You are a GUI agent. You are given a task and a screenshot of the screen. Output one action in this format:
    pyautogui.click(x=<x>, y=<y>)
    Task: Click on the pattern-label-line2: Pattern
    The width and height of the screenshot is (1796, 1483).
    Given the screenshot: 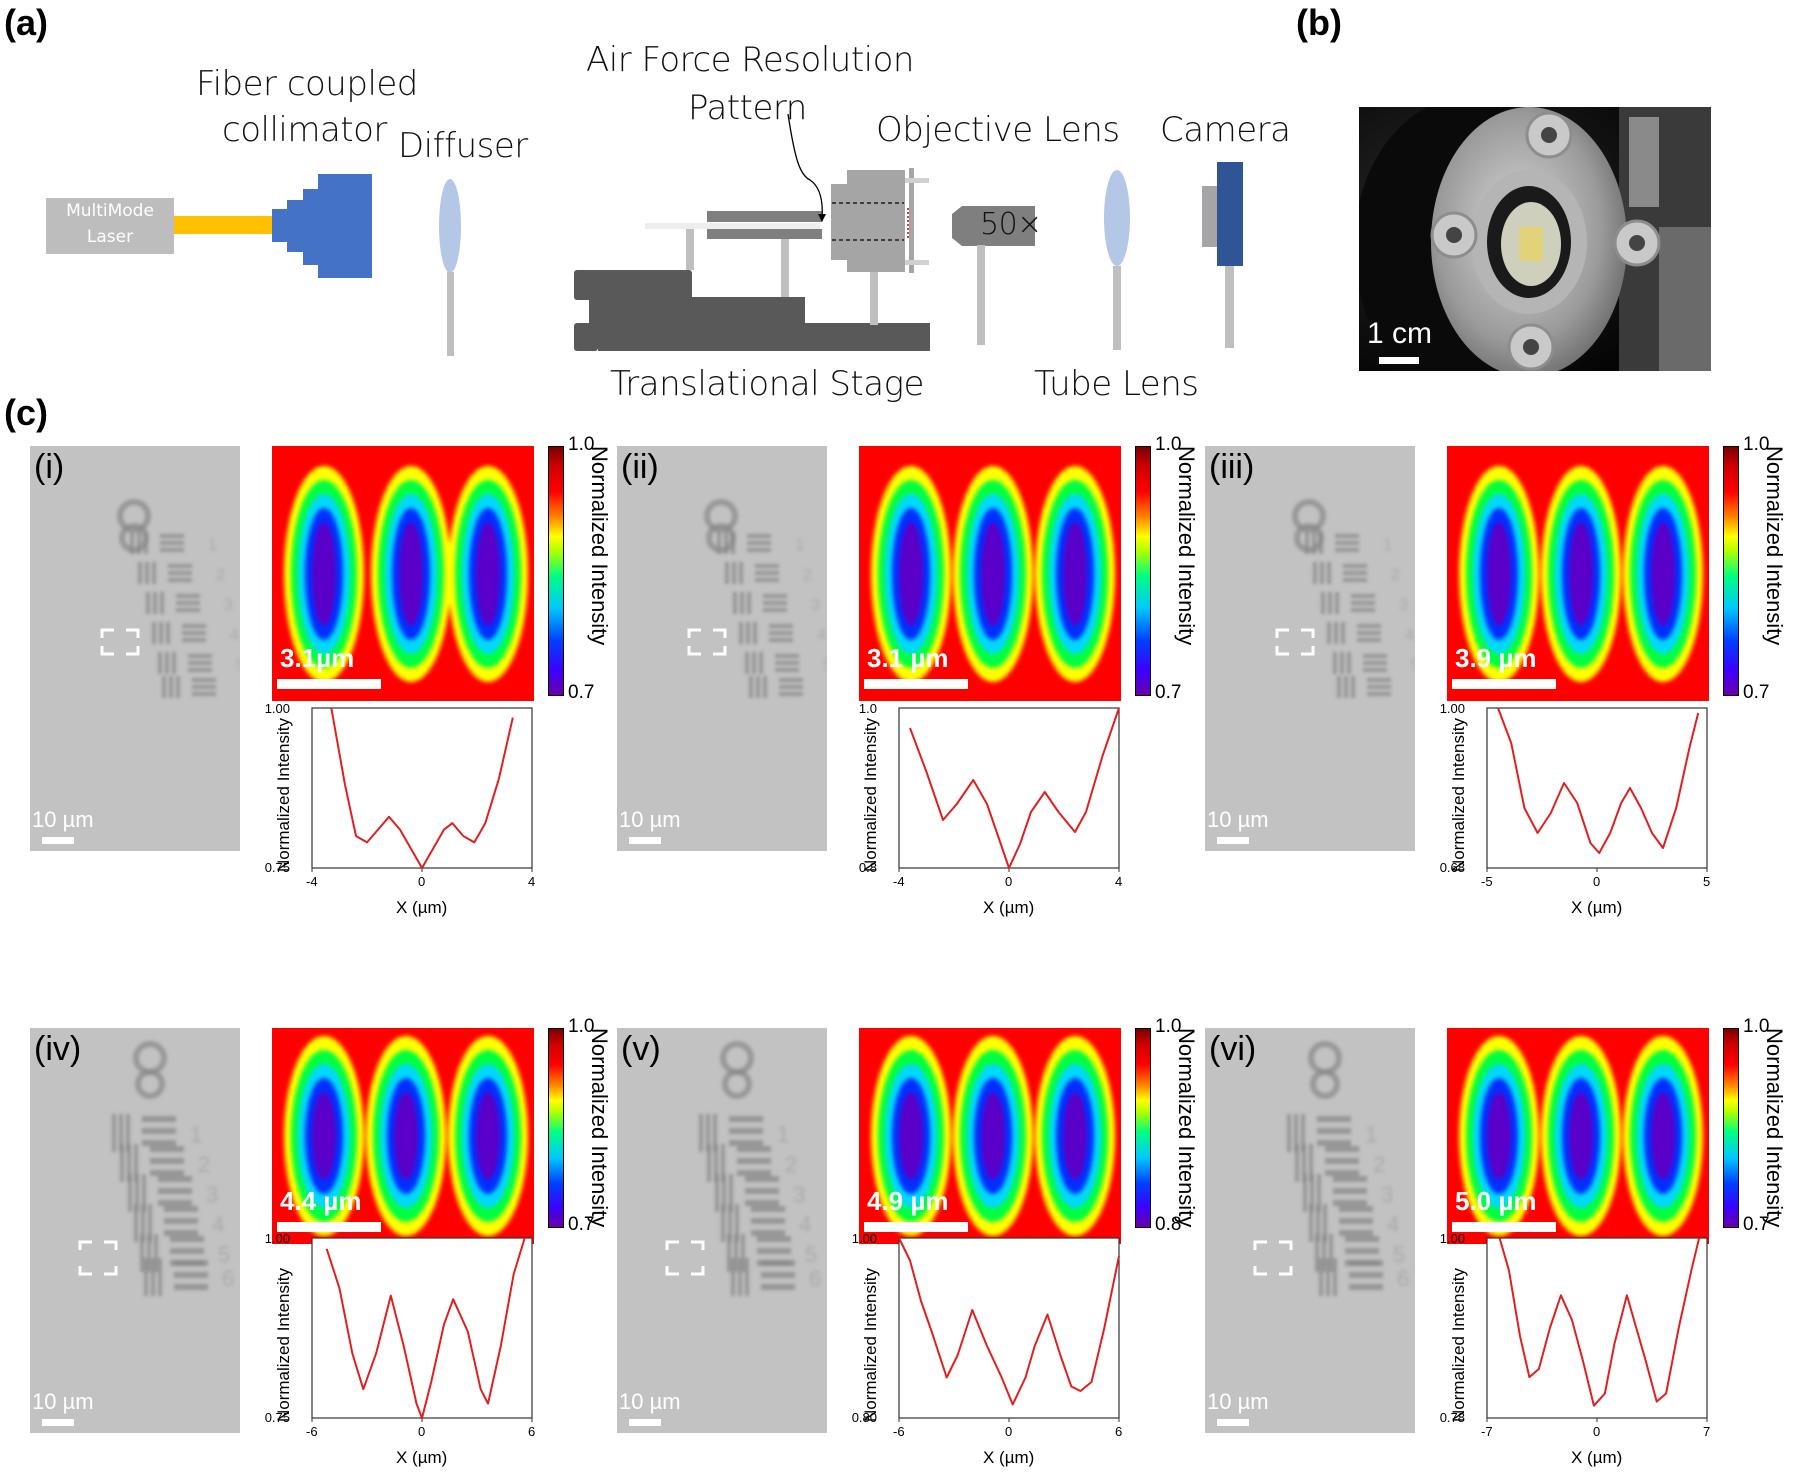 What is the action you would take?
    pyautogui.click(x=747, y=108)
    